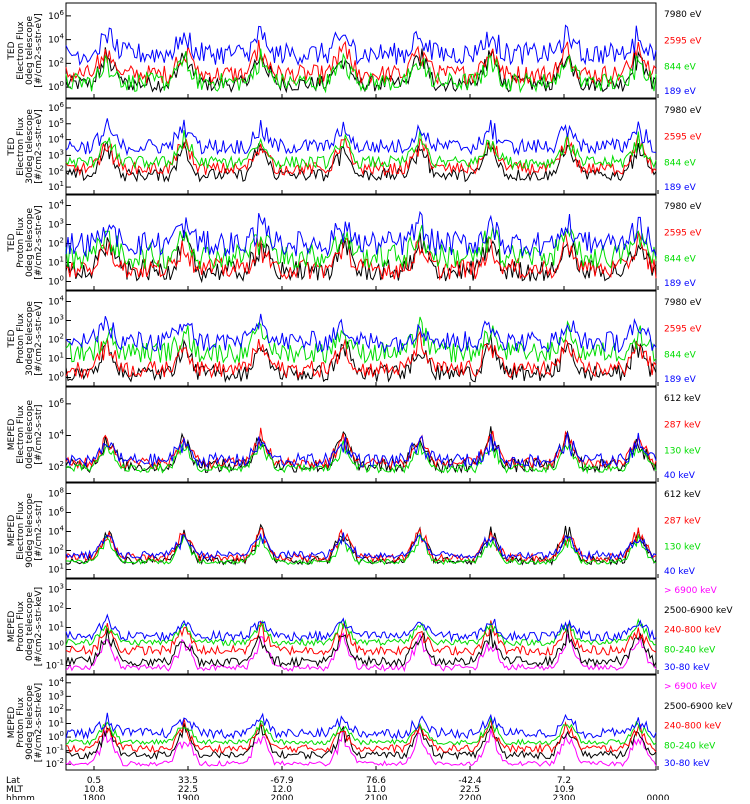  I want to click on legend-entry: 287 keV, so click(682, 521).